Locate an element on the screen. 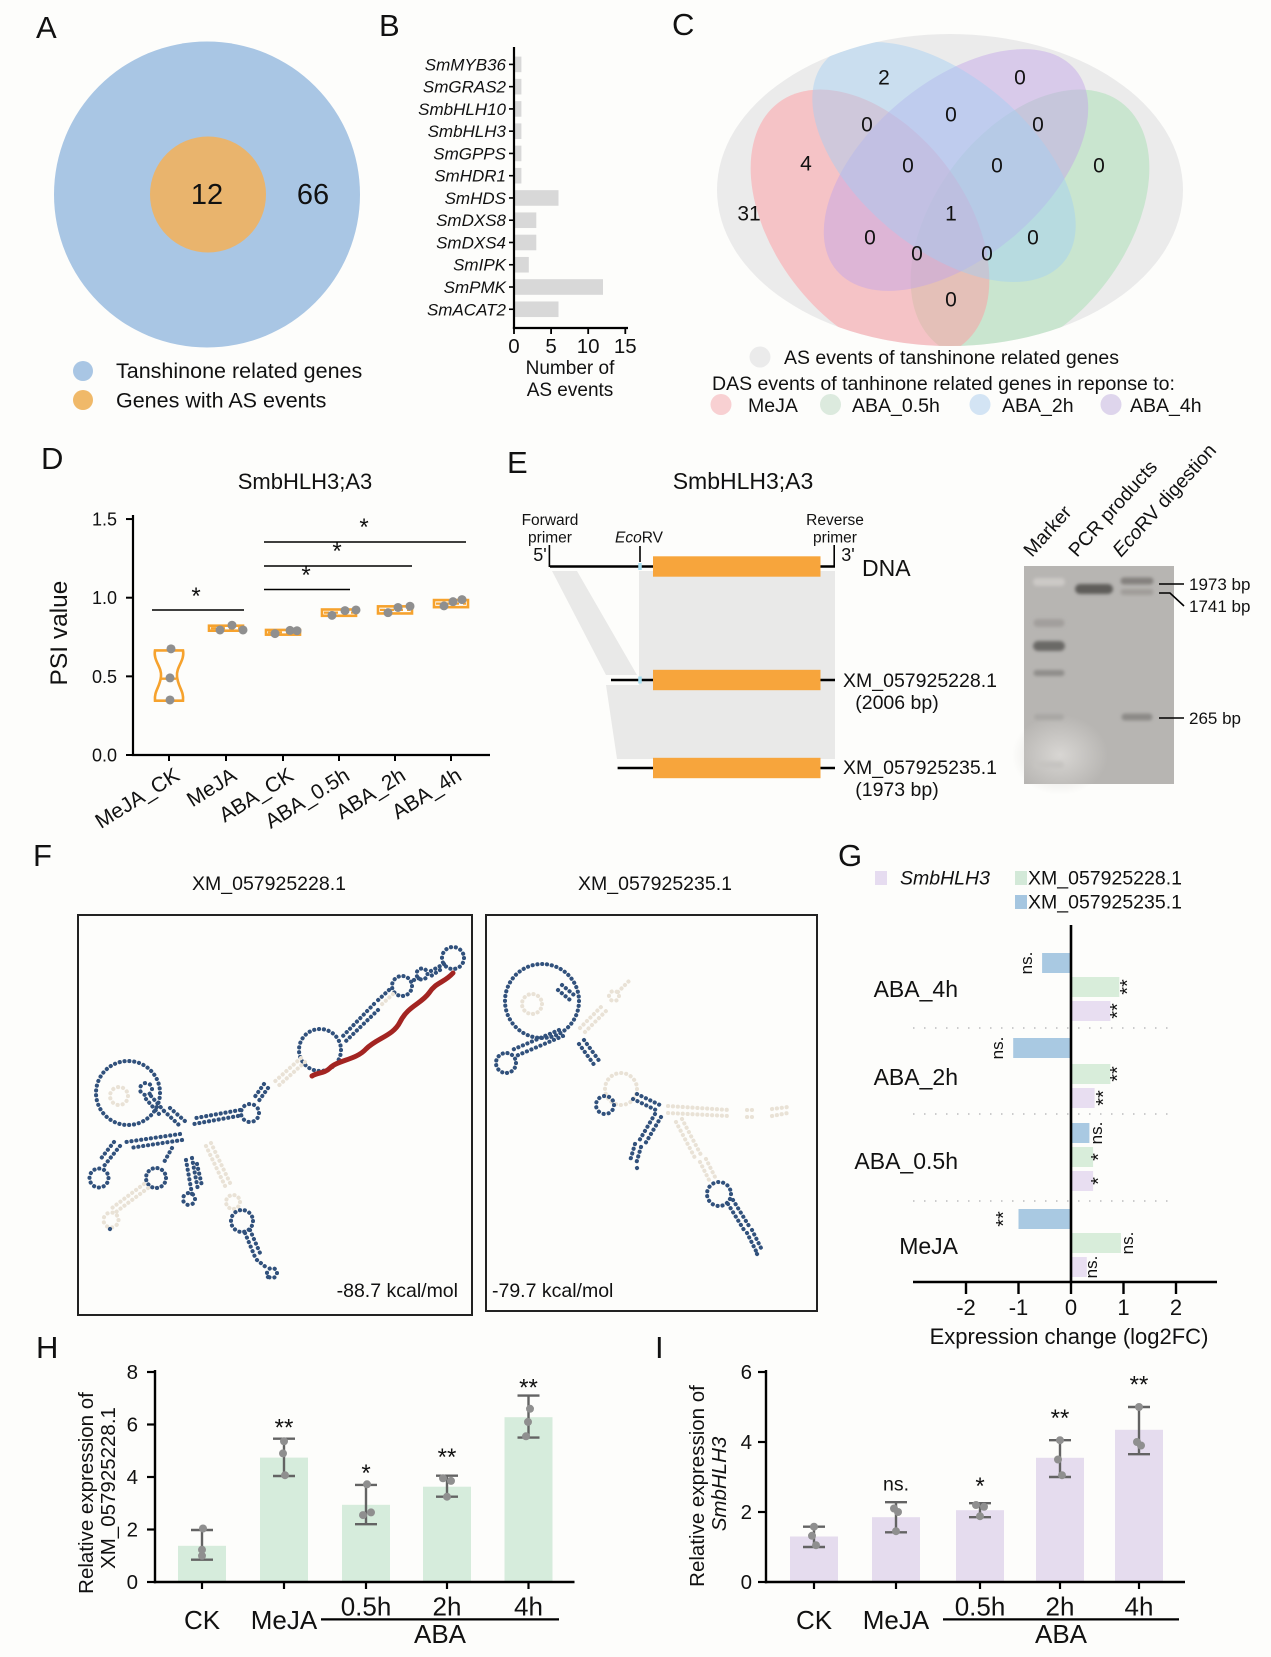 The image size is (1271, 1657). svg-text: ABA_0.5h is located at coordinates (896, 406).